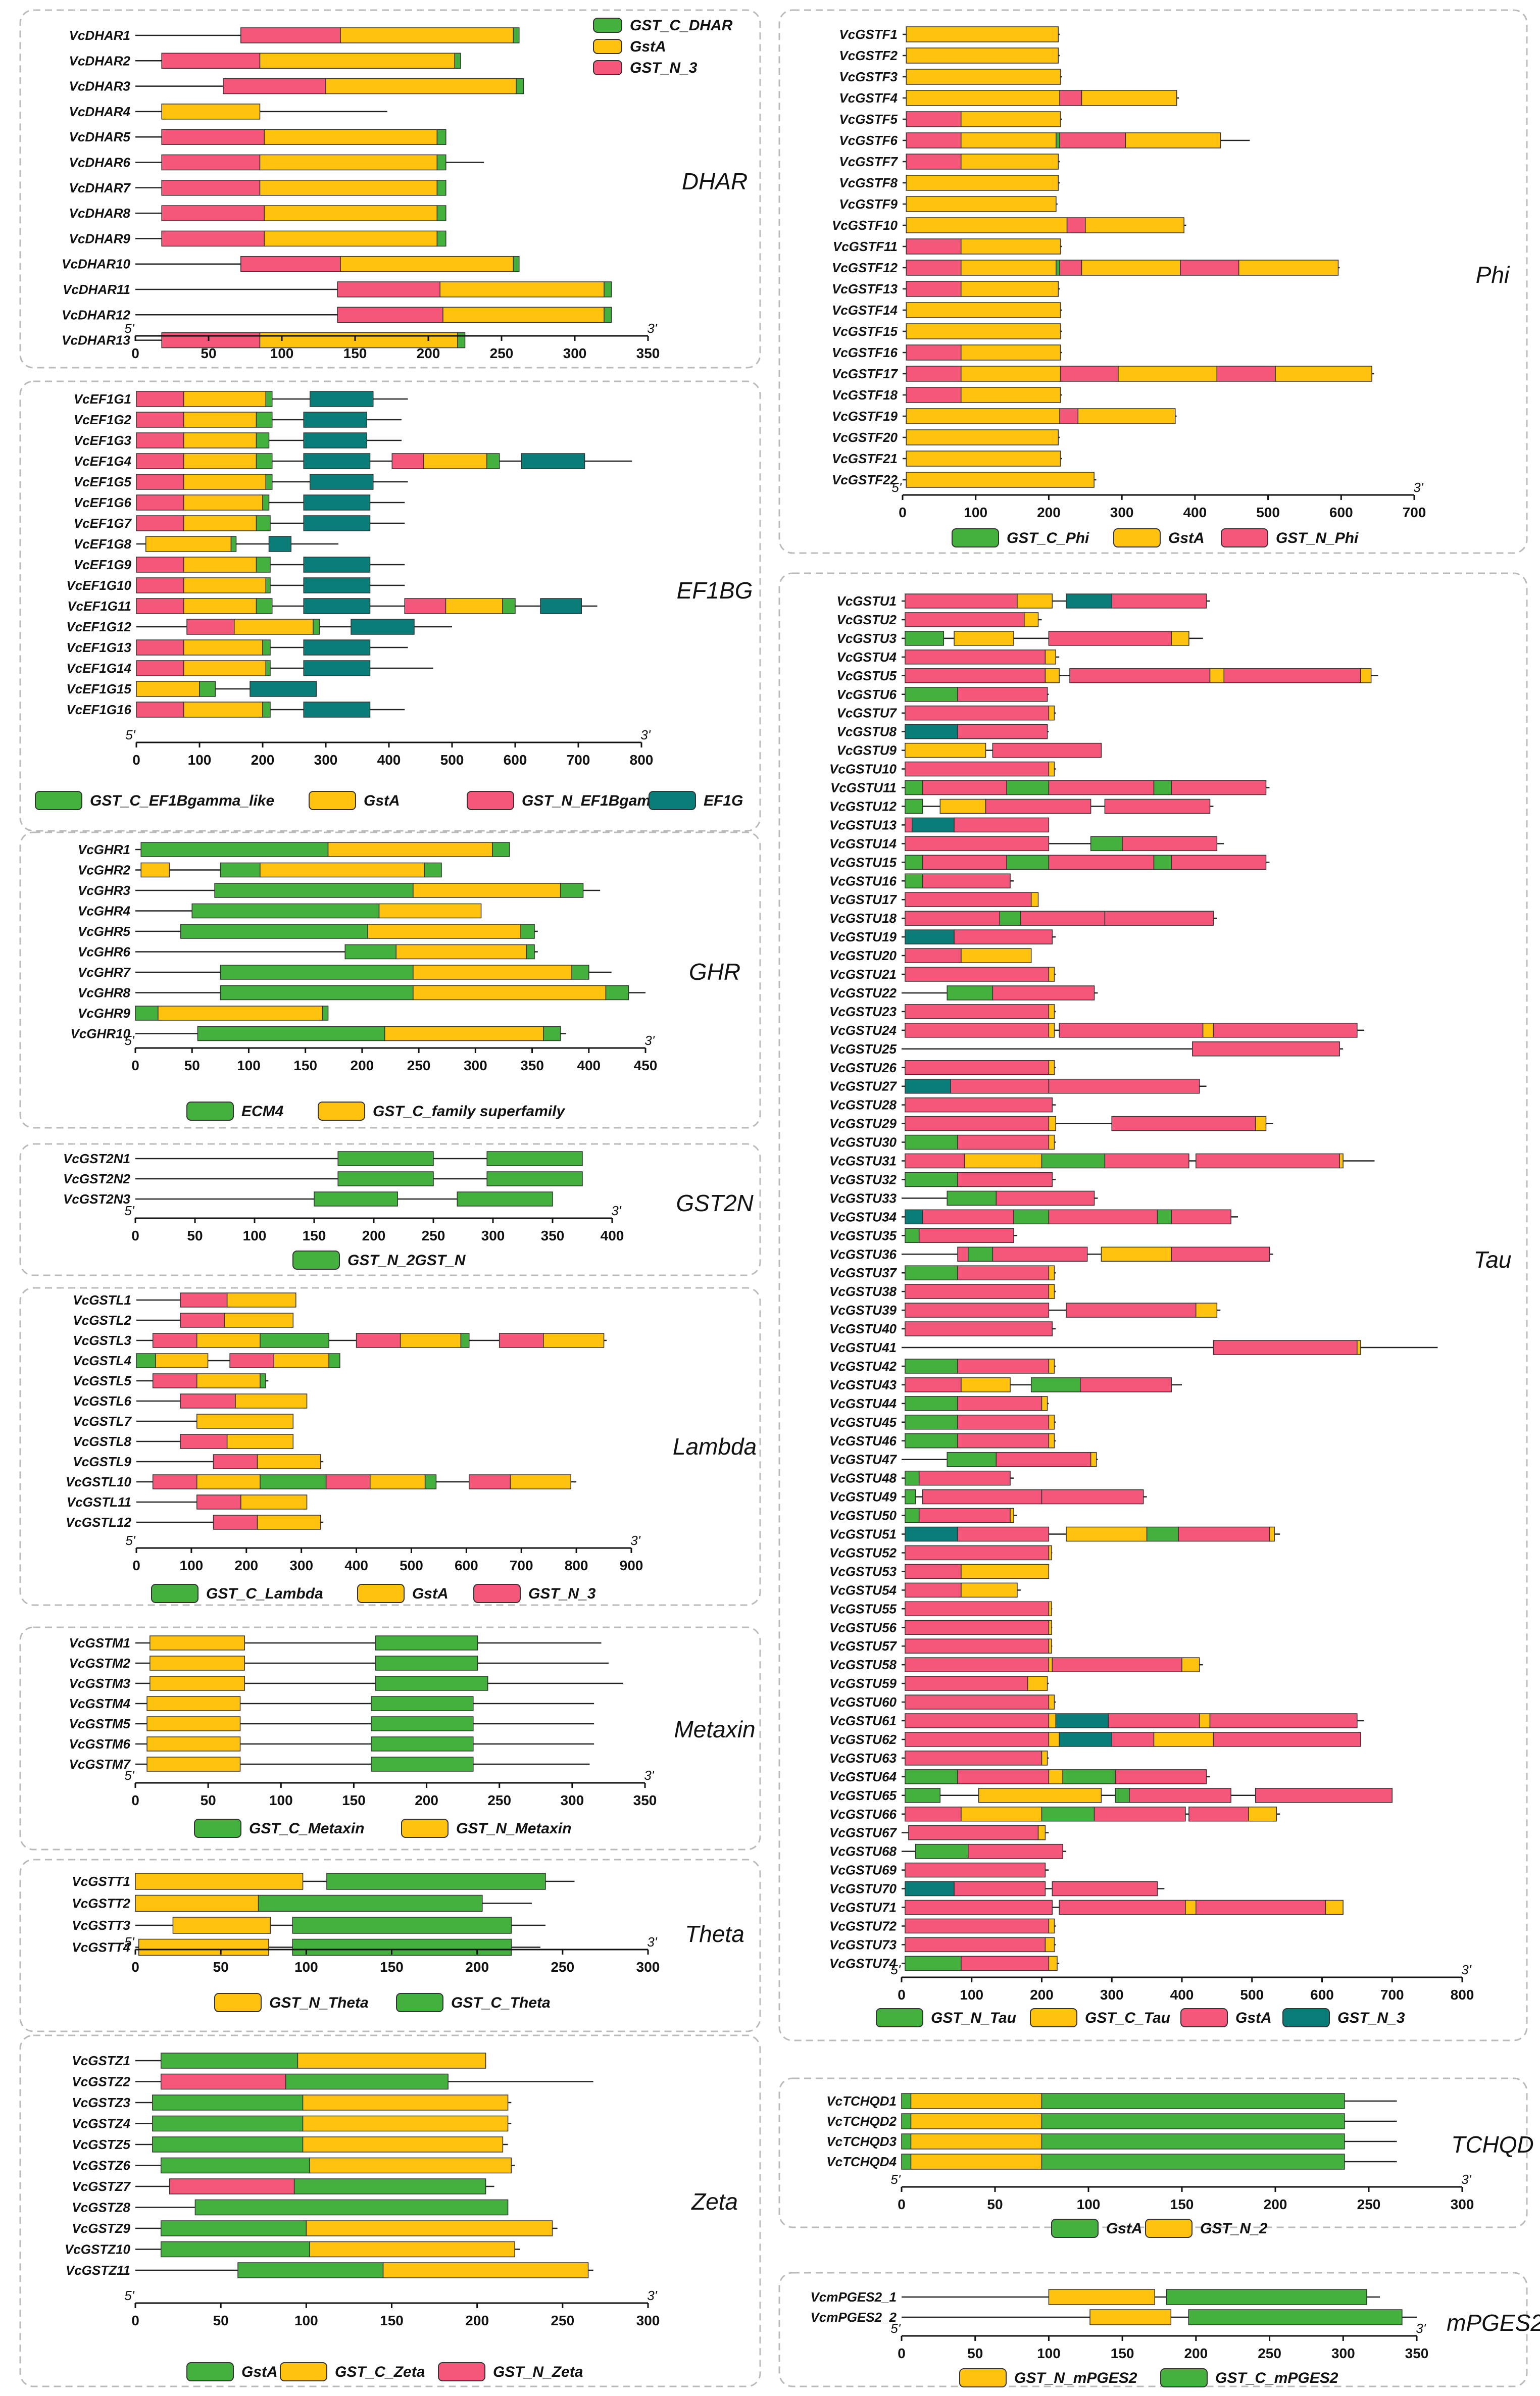 This screenshot has width=1540, height=2396. I want to click on gene-label: VcGSTF3, so click(868, 77).